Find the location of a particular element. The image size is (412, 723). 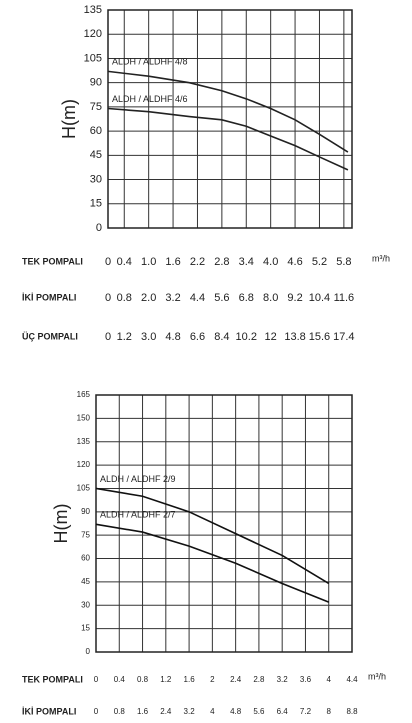

x-tick-label: 8.8 is located at coordinates (352, 711).